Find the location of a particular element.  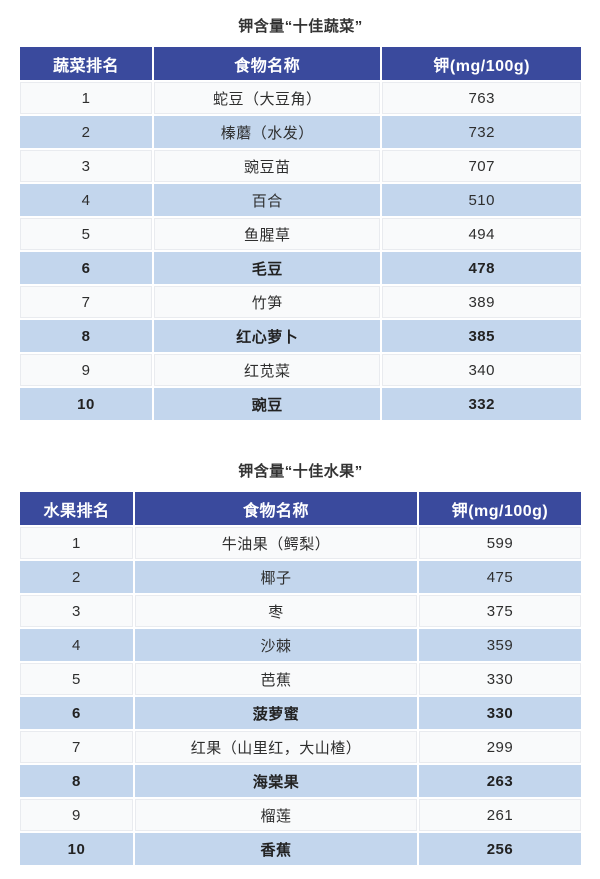

food-name-cell: 毛豆 is located at coordinates (267, 268).